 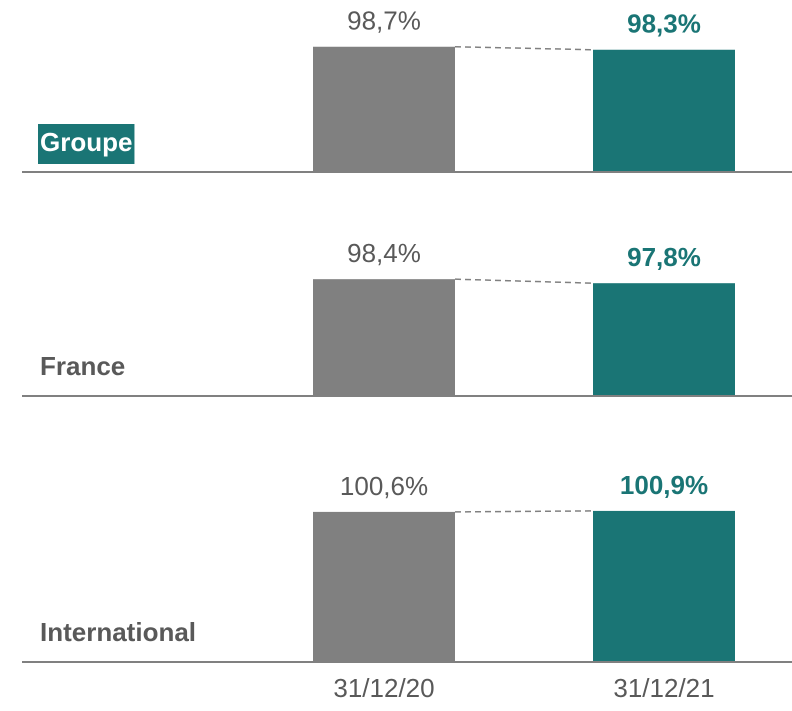 I want to click on x-tick-label: 31/12/21, so click(x=663, y=688).